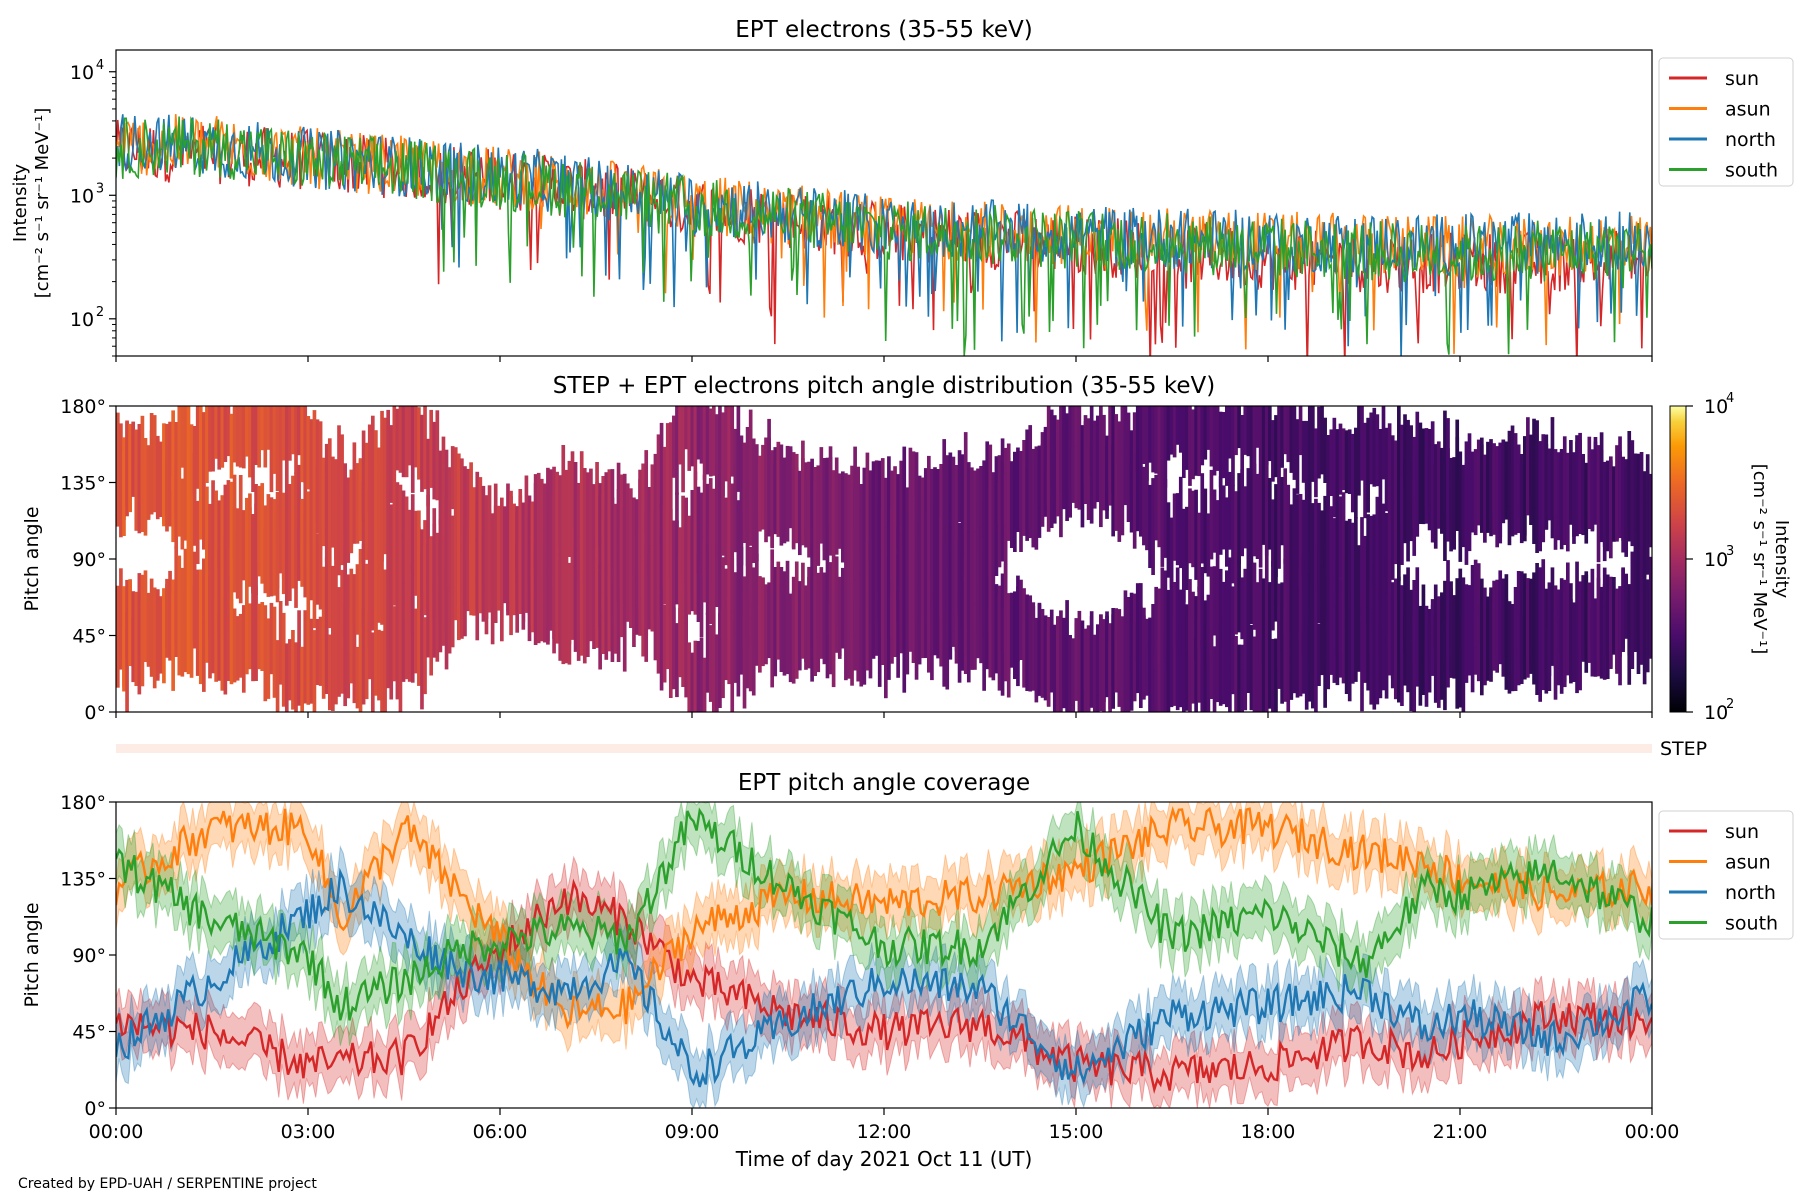 This screenshot has height=1200, width=1800. What do you see at coordinates (89, 637) in the screenshot?
I see `pad-ytick-label: 45°` at bounding box center [89, 637].